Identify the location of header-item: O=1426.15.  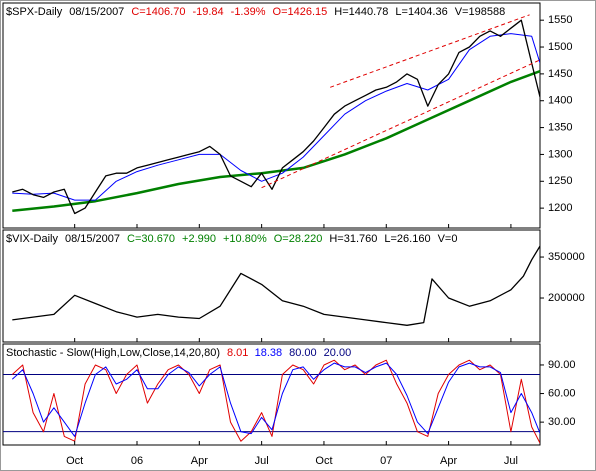
(300, 12).